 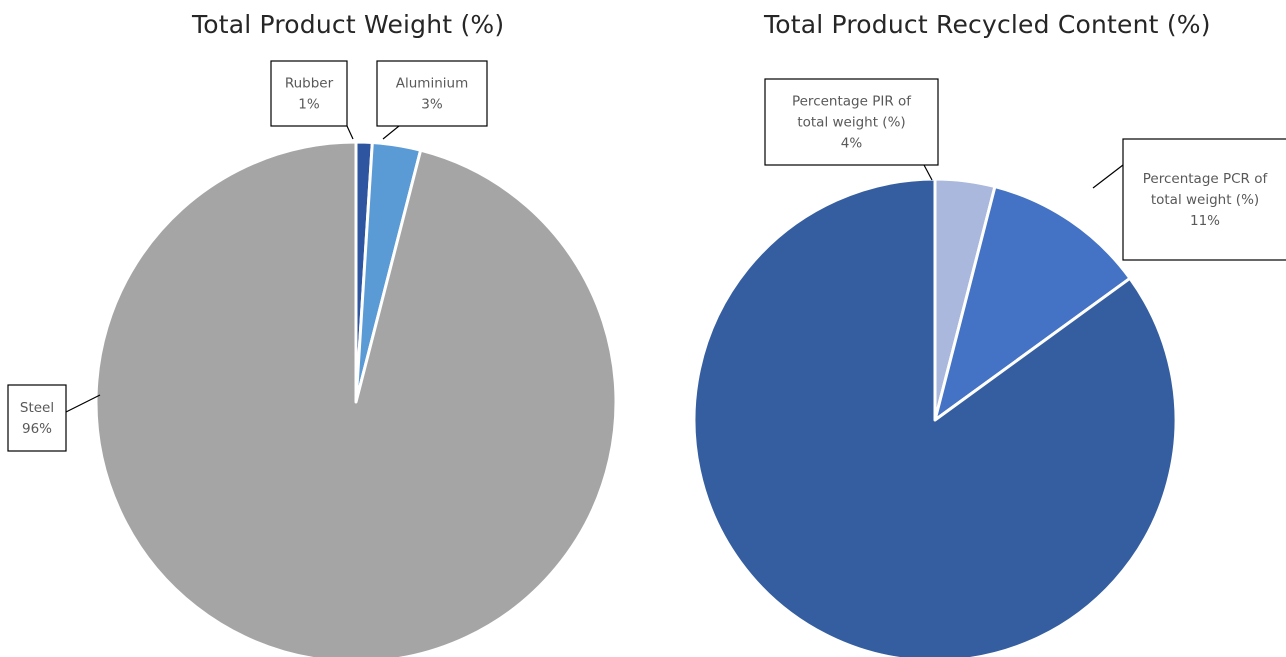 I want to click on chart-title-recycled: Total Product Recycled Content (%), so click(x=987, y=24).